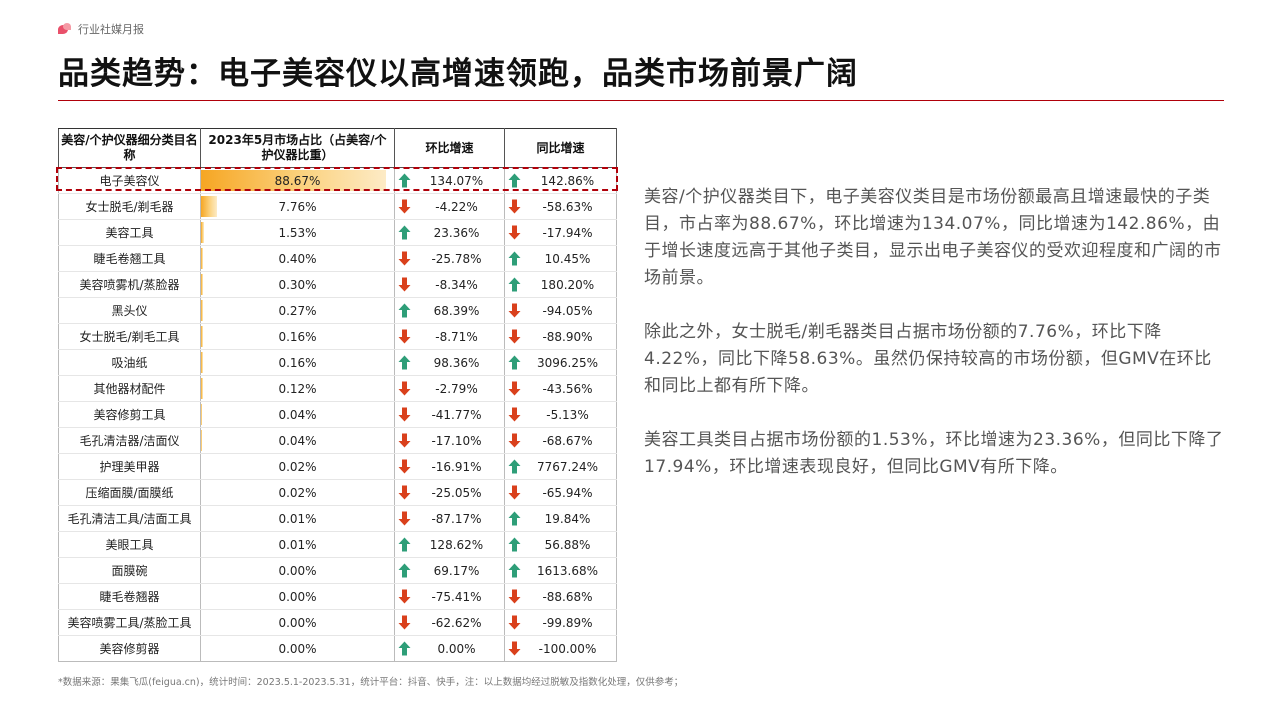 This screenshot has width=1280, height=720. What do you see at coordinates (560, 622) in the screenshot?
I see `yoy-cell: -99.89%` at bounding box center [560, 622].